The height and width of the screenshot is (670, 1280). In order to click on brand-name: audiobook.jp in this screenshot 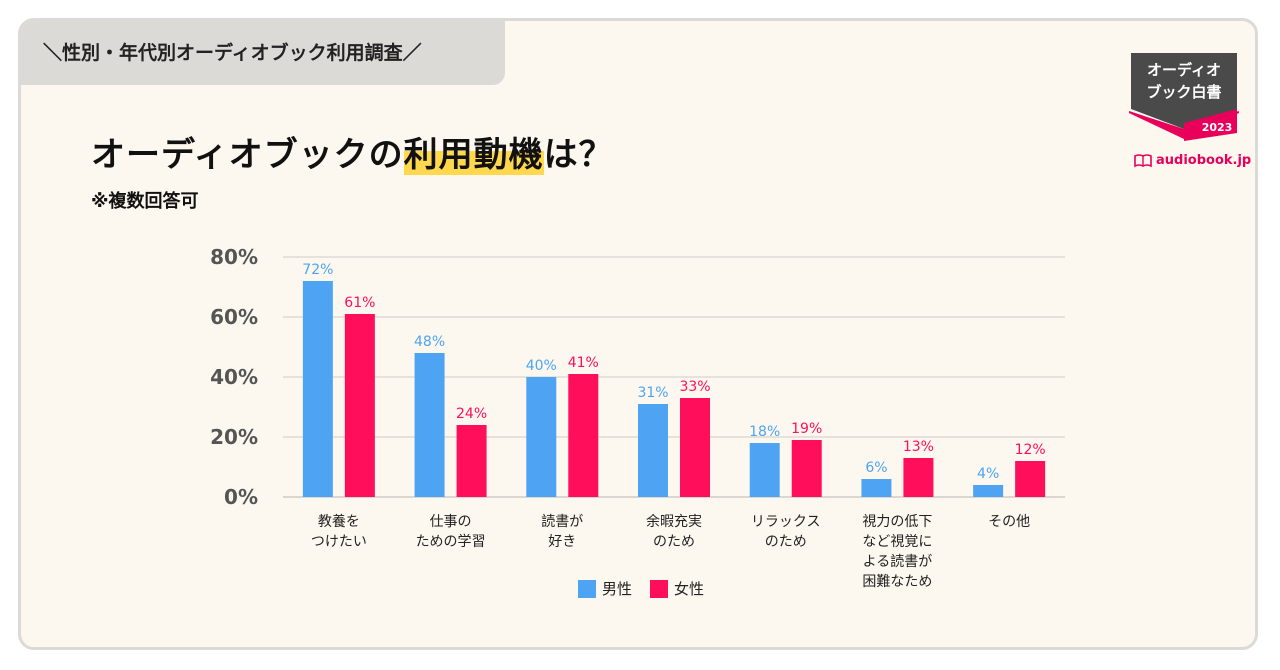, I will do `click(1192, 160)`.